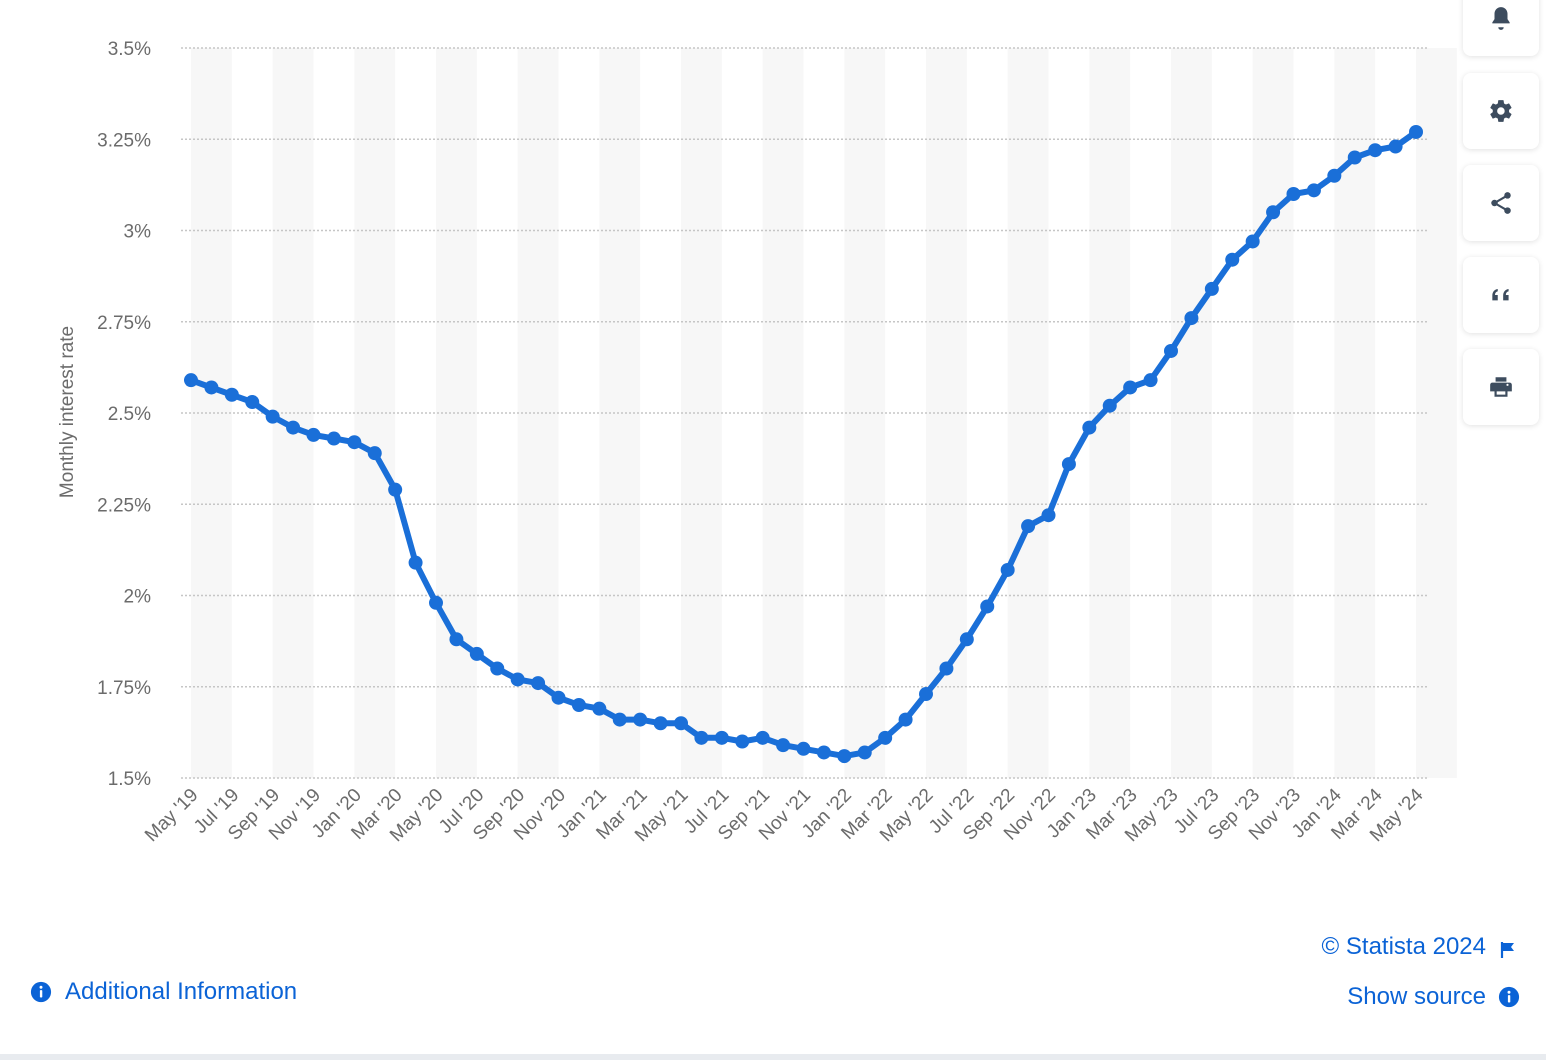 The width and height of the screenshot is (1546, 1060). Describe the element at coordinates (67, 412) in the screenshot. I see `y-axis-label: Monthly interest rate` at that location.